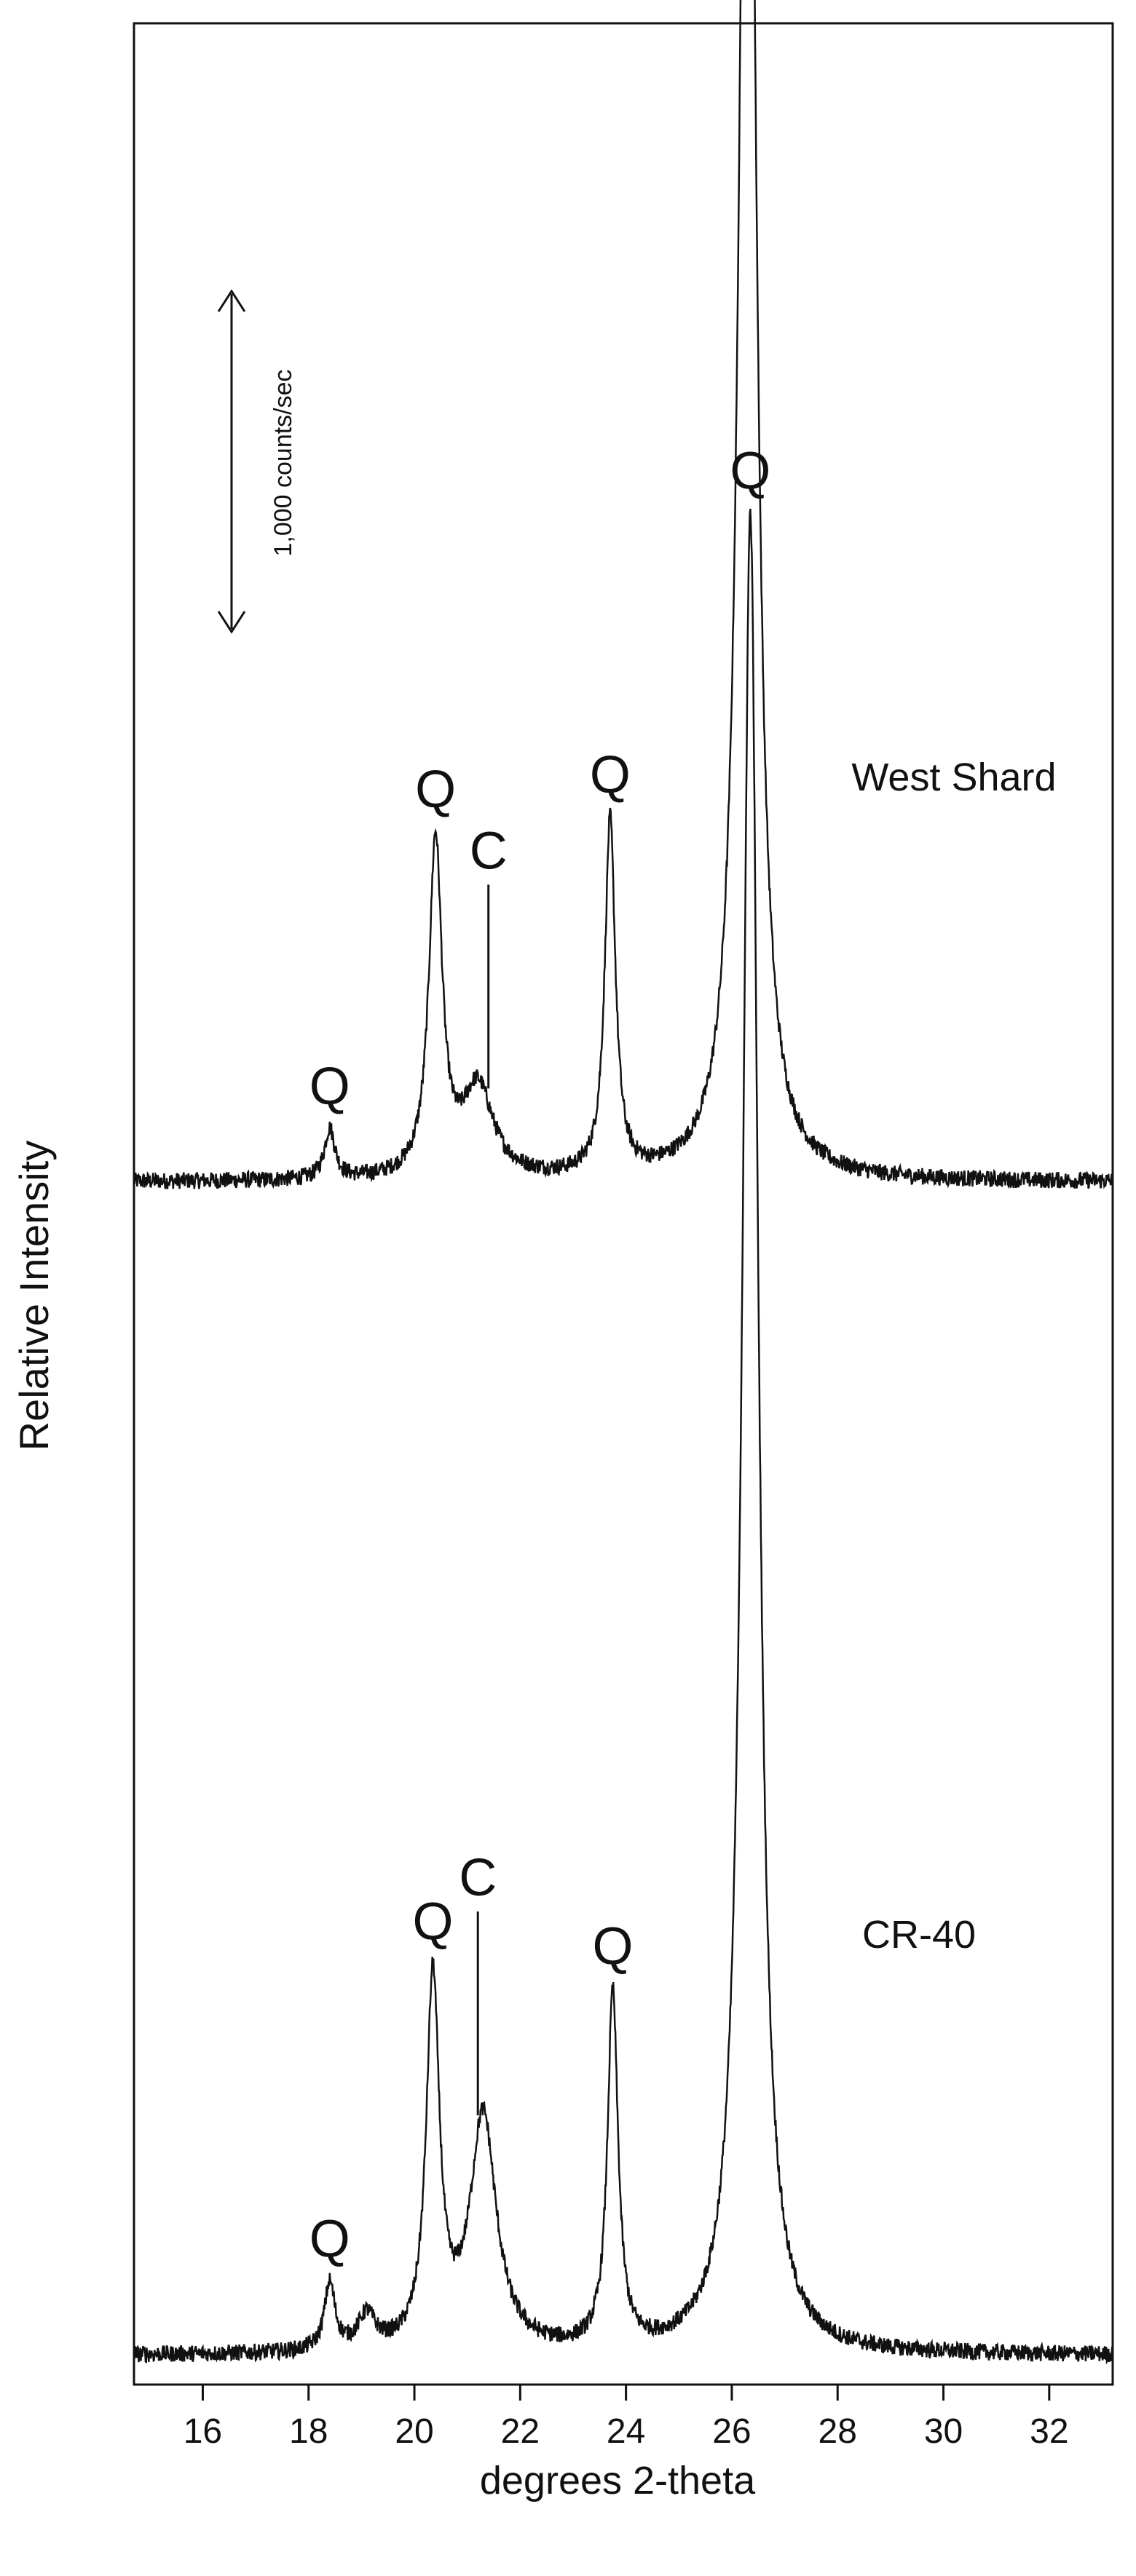 This screenshot has height=2576, width=1136. What do you see at coordinates (520, 2431) in the screenshot?
I see `x-tick-label: 22` at bounding box center [520, 2431].